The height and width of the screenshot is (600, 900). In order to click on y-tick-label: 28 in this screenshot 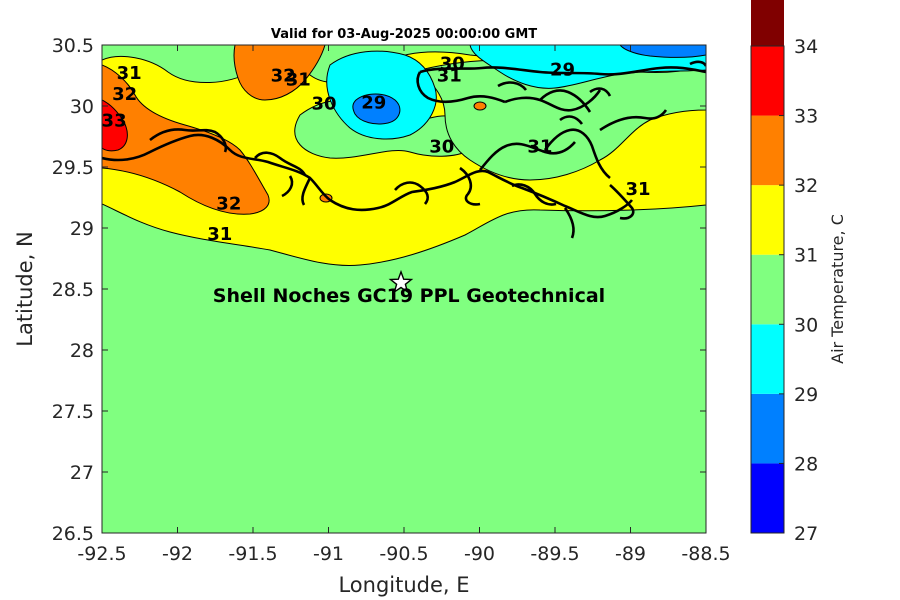, I will do `click(82, 351)`.